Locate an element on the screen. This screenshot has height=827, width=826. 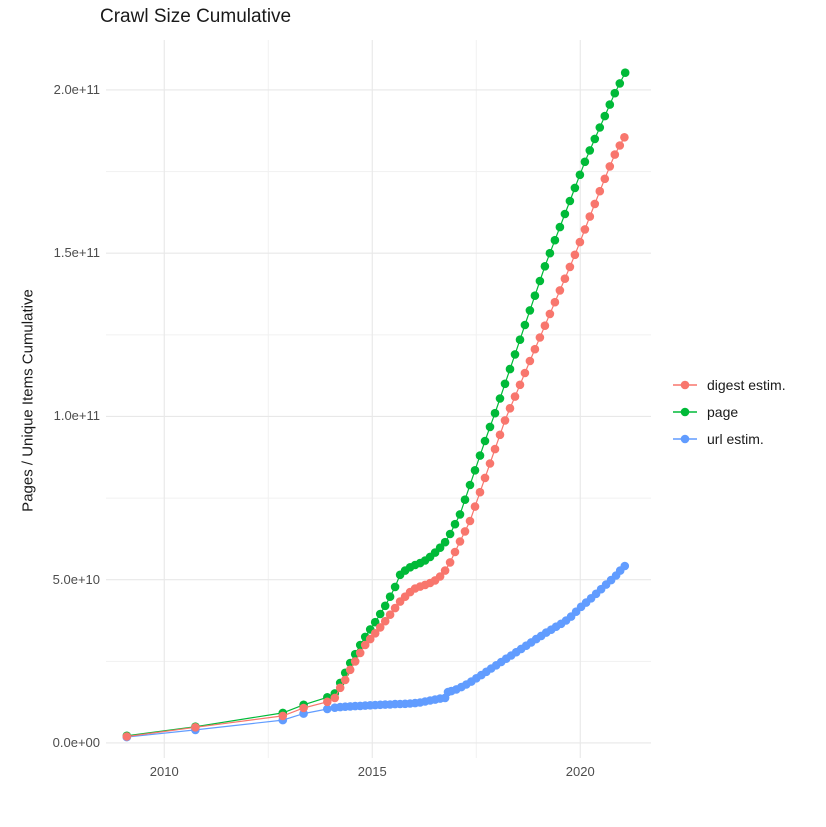
legend-item-page: page is located at coordinates (729, 412).